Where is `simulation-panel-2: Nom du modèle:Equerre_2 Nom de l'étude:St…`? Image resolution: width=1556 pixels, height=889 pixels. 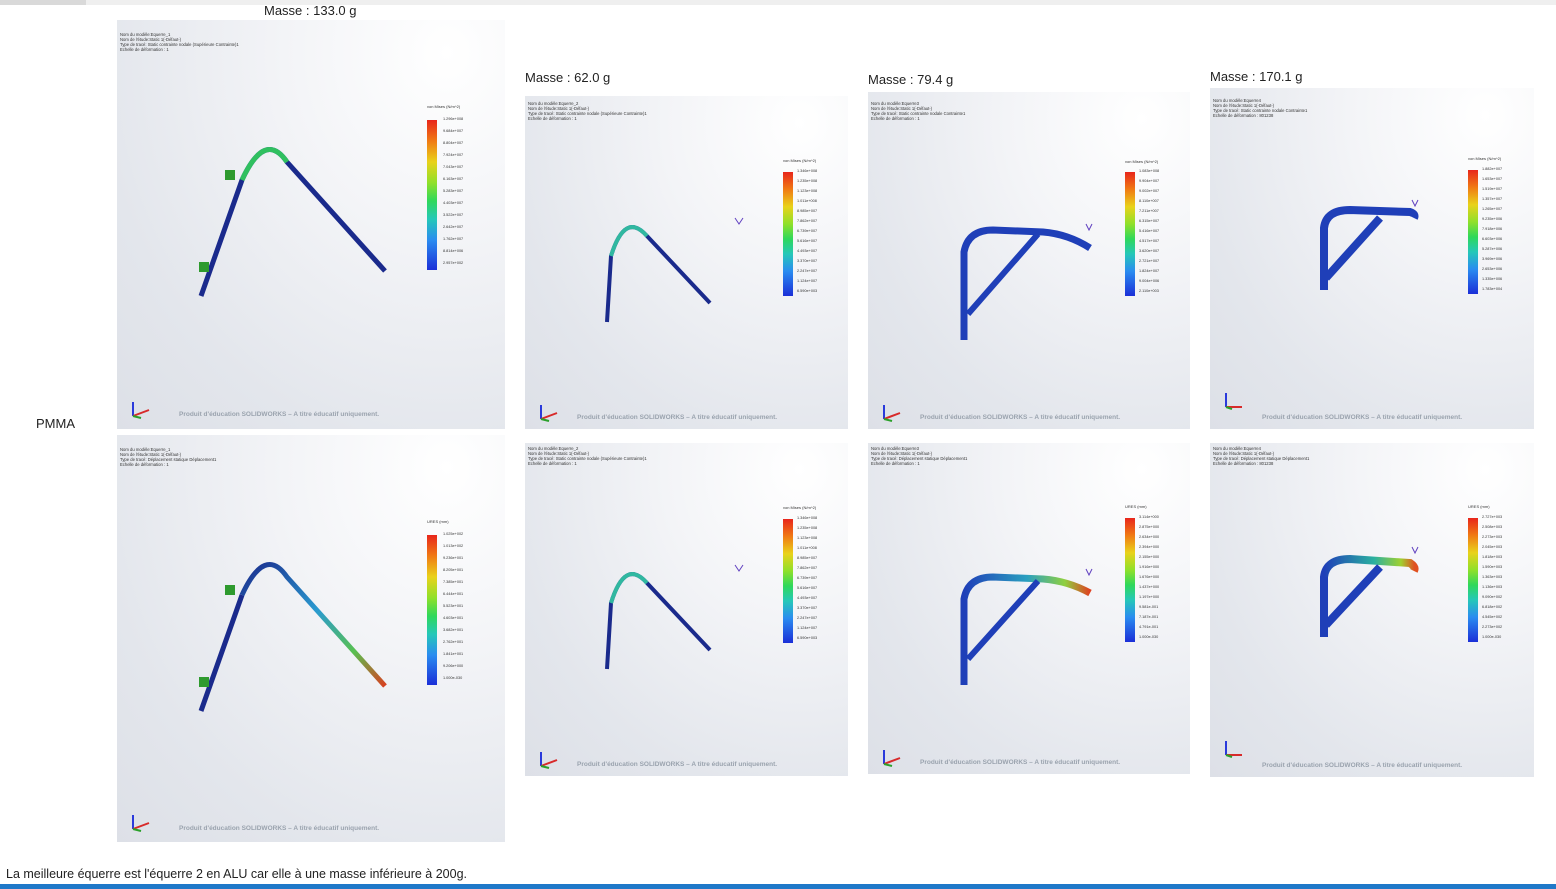
simulation-panel-2: Nom du modèle:Equerre_2 Nom de l'étude:St… is located at coordinates (686, 262).